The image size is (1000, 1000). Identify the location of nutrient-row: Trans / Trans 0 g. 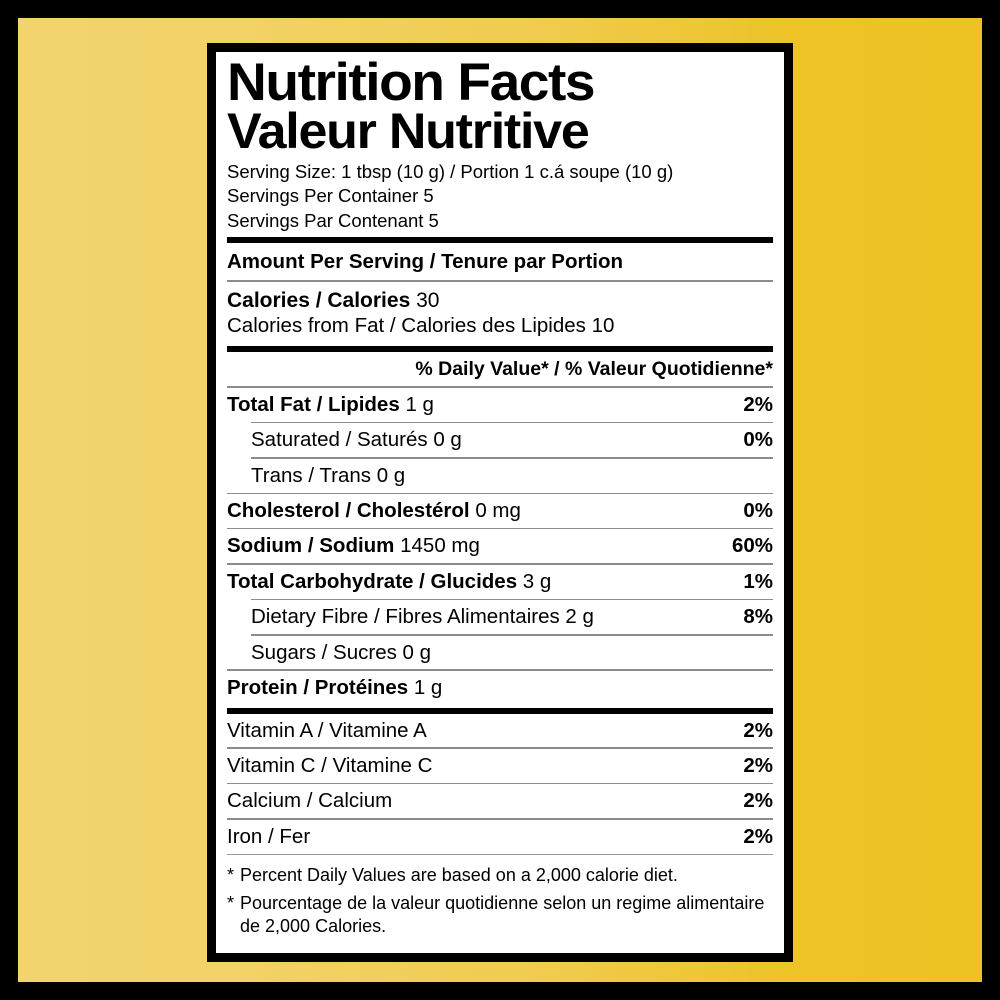
(500, 476).